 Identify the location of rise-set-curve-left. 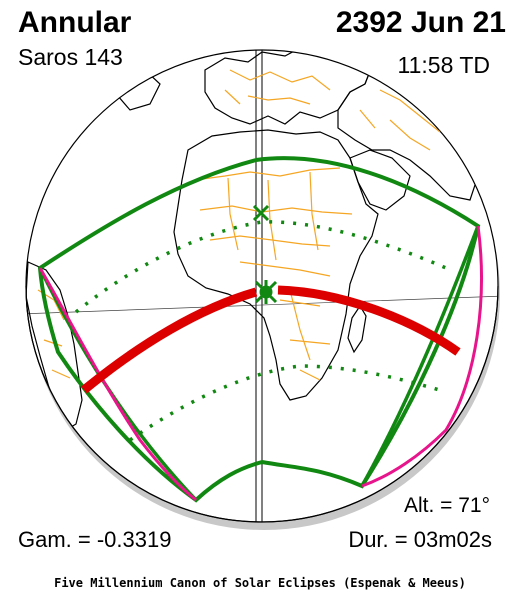
(117, 384).